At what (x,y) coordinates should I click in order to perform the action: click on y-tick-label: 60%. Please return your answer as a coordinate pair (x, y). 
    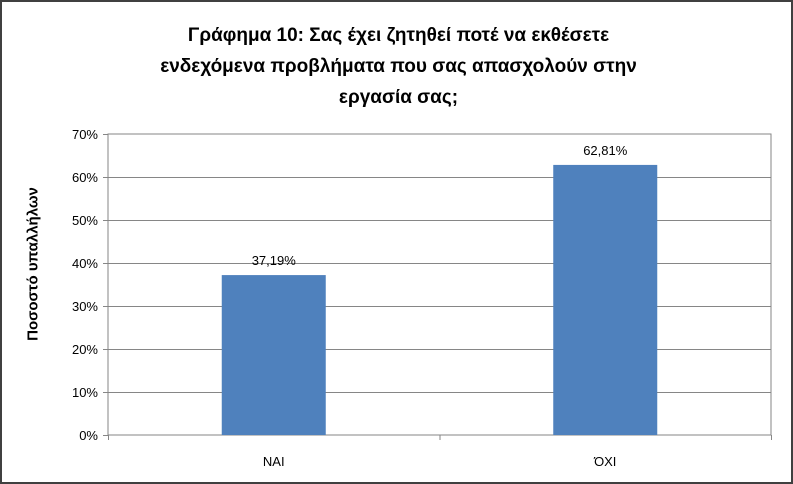
    Looking at the image, I should click on (85, 177).